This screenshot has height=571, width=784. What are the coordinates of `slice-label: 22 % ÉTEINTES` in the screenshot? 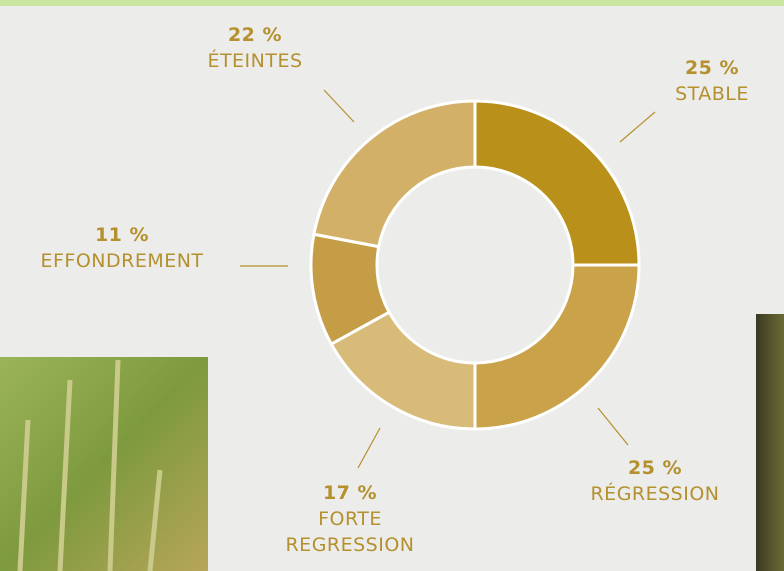 It's located at (255, 48).